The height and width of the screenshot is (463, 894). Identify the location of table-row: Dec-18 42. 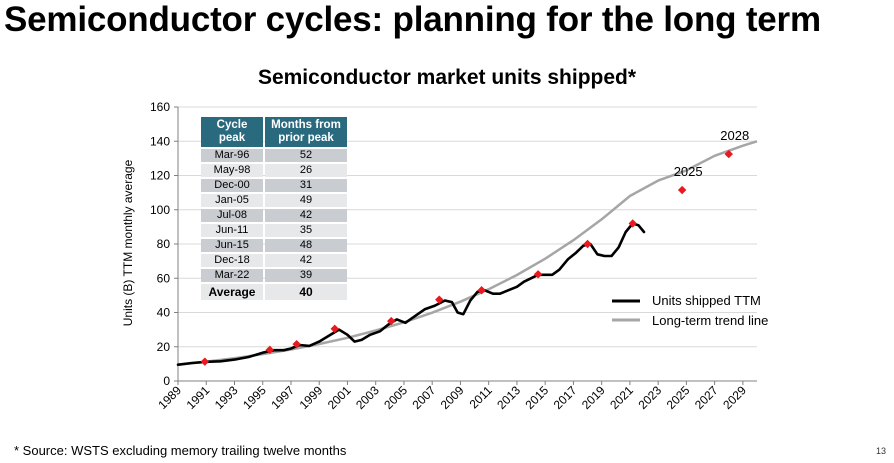
(274, 260).